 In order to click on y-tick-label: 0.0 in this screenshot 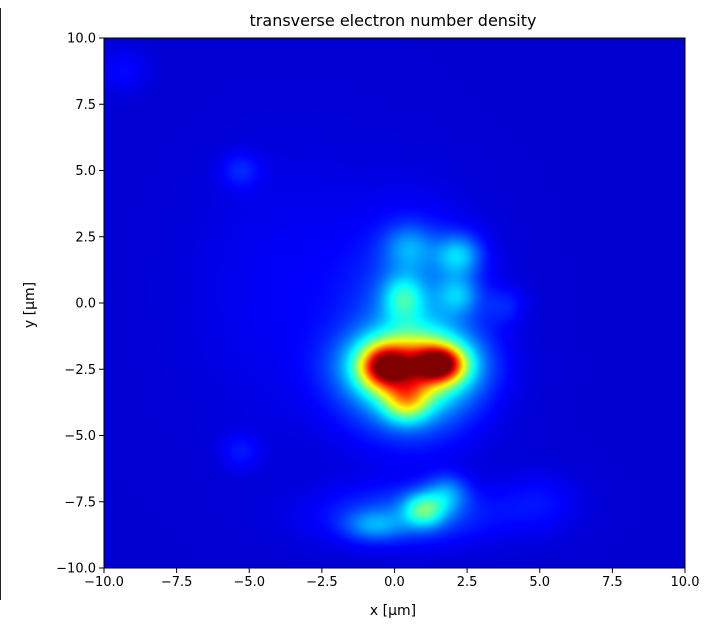, I will do `click(85, 304)`.